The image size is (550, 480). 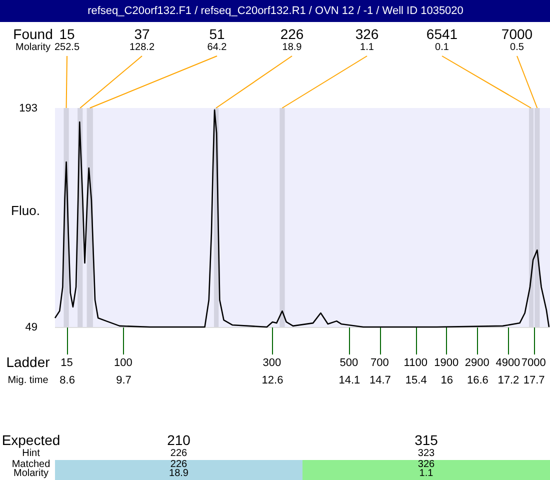 What do you see at coordinates (426, 440) in the screenshot?
I see `text: 315` at bounding box center [426, 440].